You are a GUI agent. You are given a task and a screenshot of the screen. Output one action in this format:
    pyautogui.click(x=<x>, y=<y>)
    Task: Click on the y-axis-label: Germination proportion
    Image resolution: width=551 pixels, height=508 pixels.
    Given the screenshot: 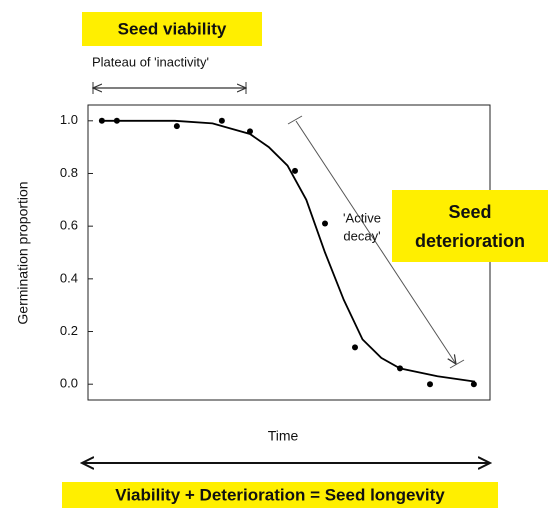 What is the action you would take?
    pyautogui.click(x=23, y=252)
    